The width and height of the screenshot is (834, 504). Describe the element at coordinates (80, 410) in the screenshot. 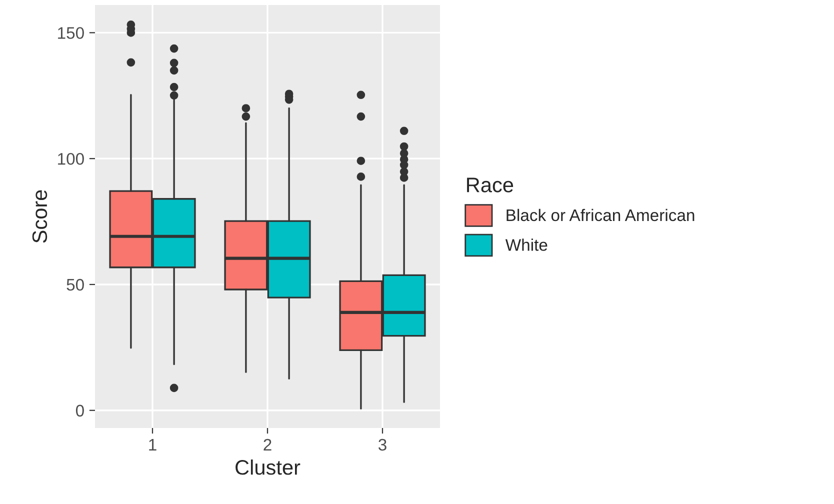

I see `y-tick-label: 0` at that location.